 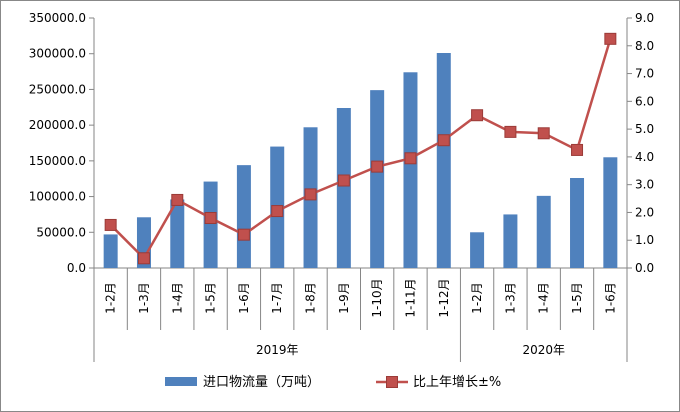 I want to click on category-label: 1-9月, so click(x=344, y=298).